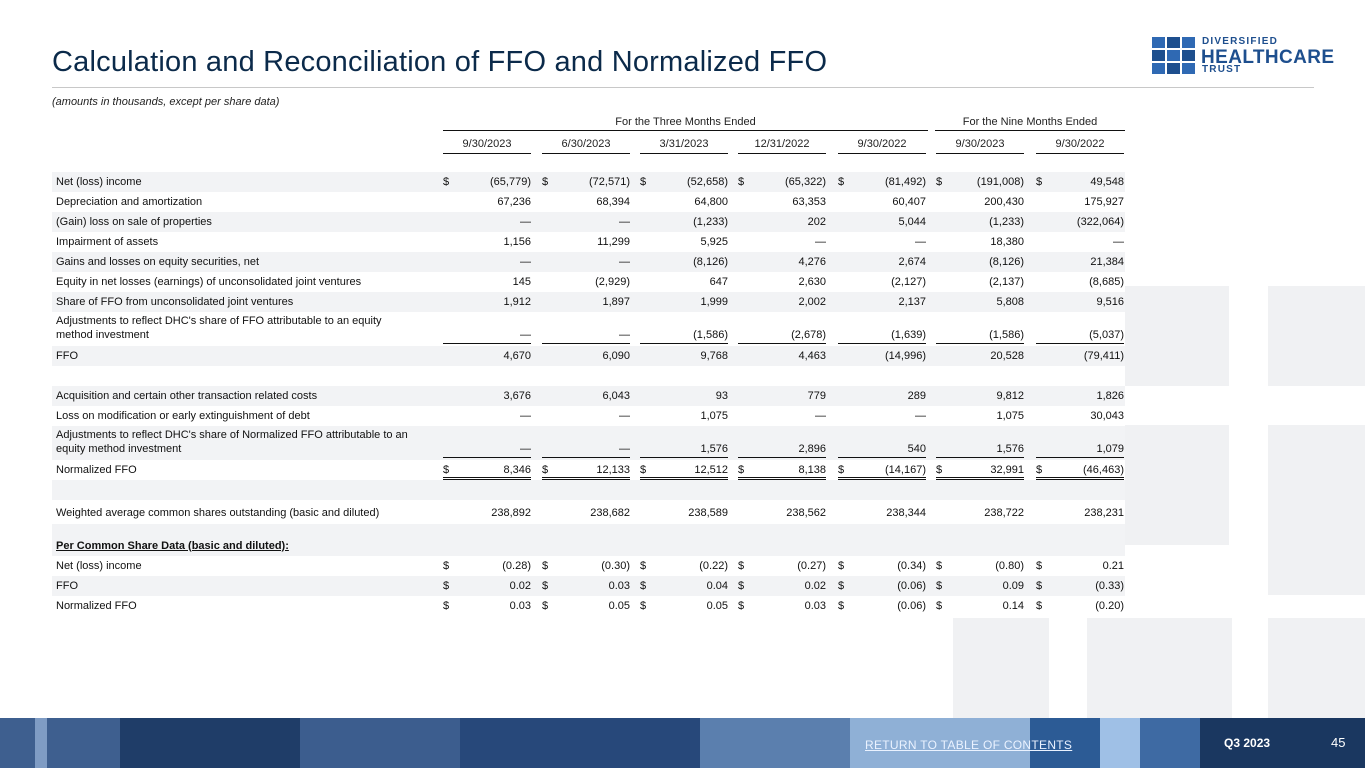  Describe the element at coordinates (684, 587) in the screenshot. I see `table-cell: $0.04` at that location.